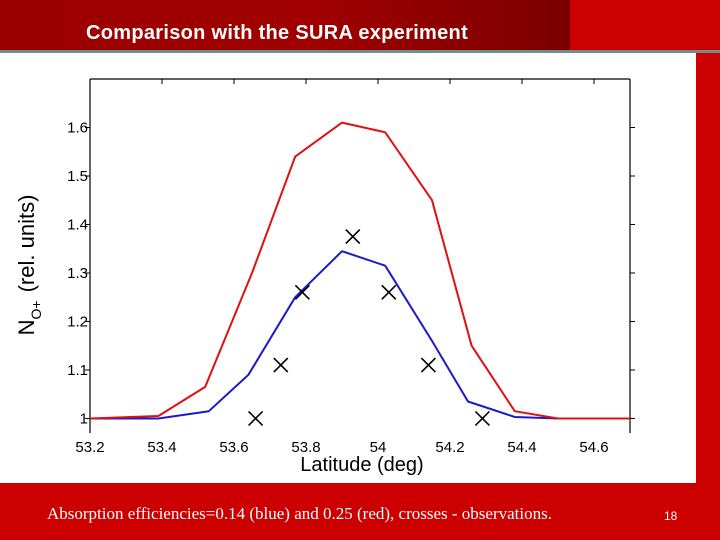 Image resolution: width=720 pixels, height=540 pixels. What do you see at coordinates (277, 33) in the screenshot?
I see `slide-title: Comparison with the SURA experiment` at bounding box center [277, 33].